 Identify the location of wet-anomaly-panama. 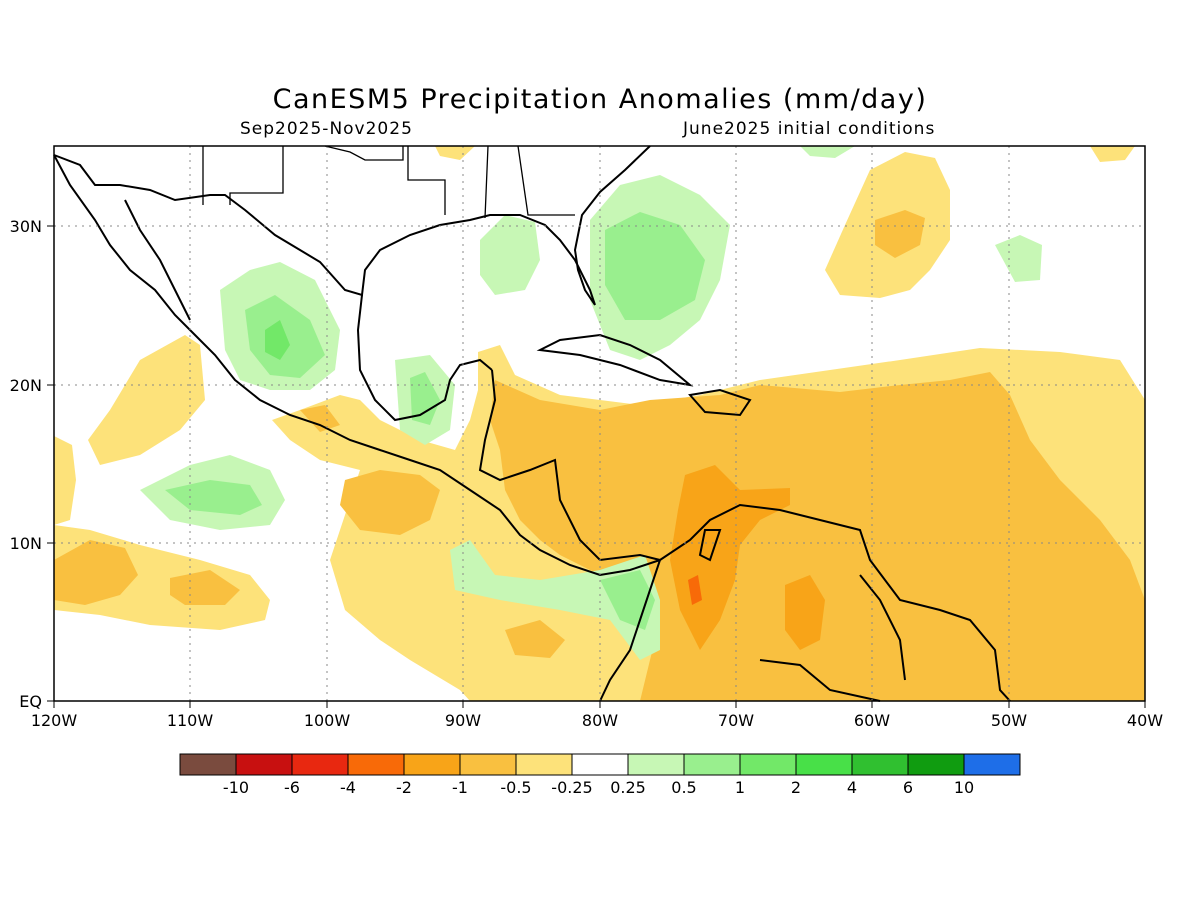
(555, 600).